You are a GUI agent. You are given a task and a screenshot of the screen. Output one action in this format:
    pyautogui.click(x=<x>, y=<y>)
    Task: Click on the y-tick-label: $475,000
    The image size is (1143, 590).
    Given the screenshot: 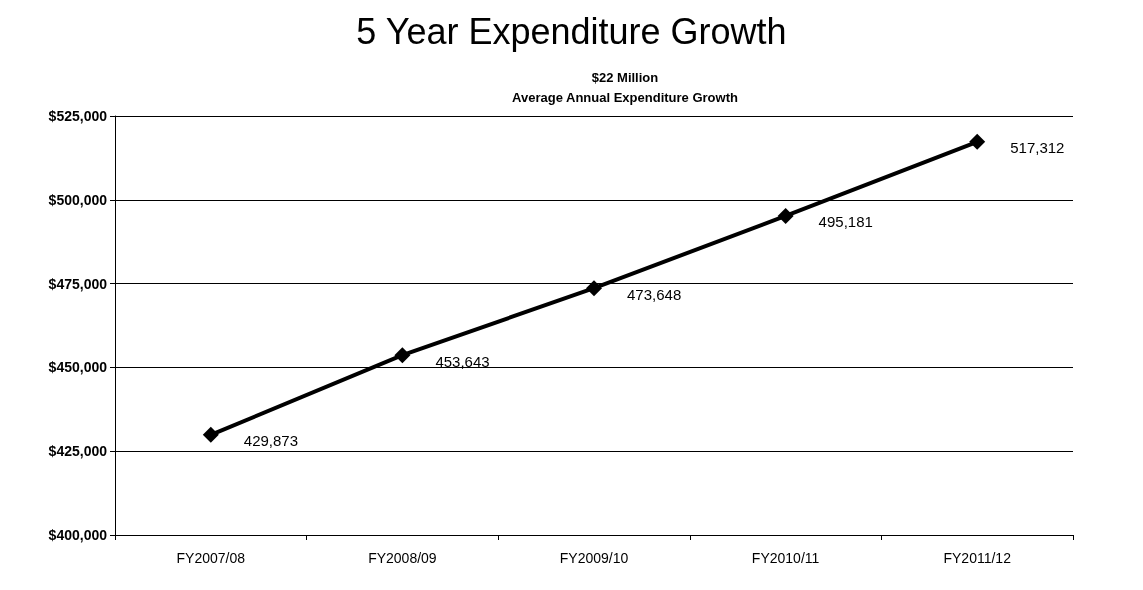 What is the action you would take?
    pyautogui.click(x=78, y=283)
    